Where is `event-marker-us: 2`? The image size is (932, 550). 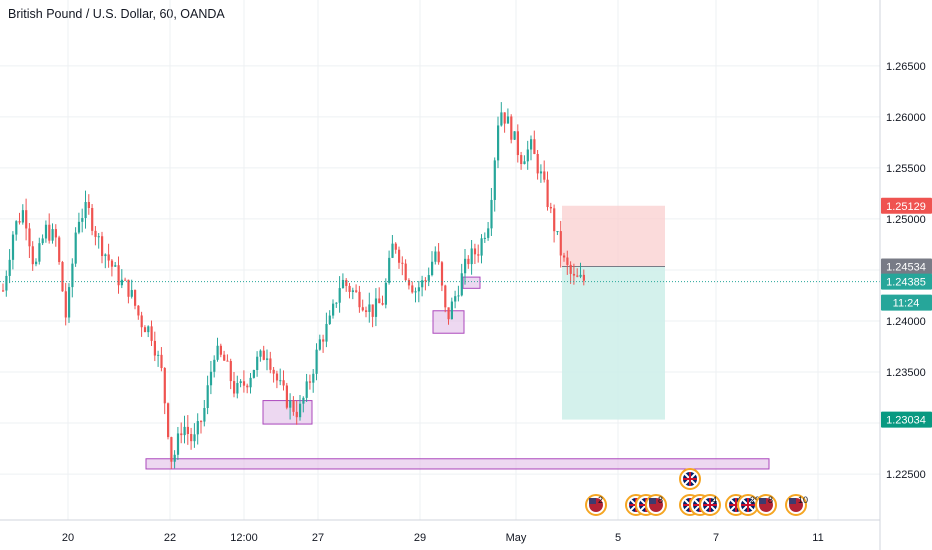 event-marker-us: 2 is located at coordinates (596, 505).